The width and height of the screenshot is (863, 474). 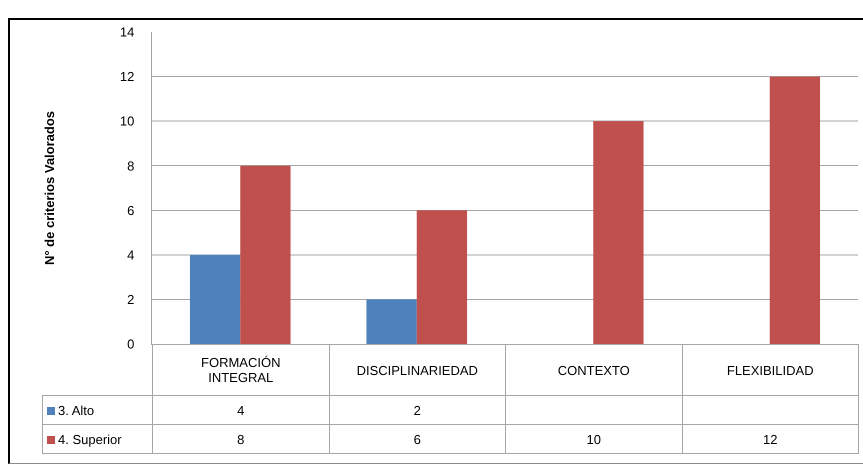 I want to click on y-tick-label: 14, so click(x=127, y=32).